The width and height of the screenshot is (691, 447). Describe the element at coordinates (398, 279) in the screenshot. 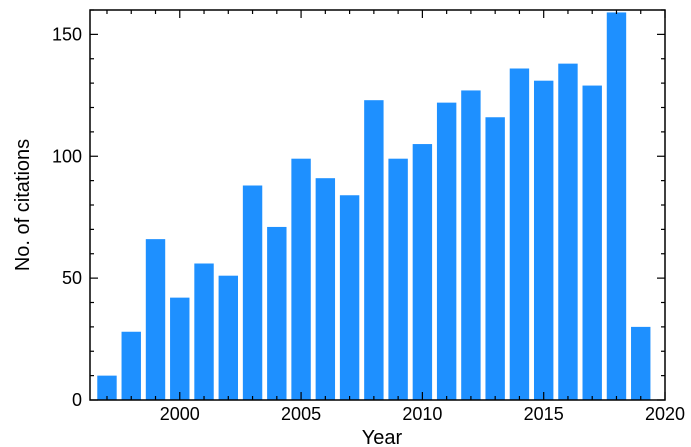

I see `bar-2009` at that location.